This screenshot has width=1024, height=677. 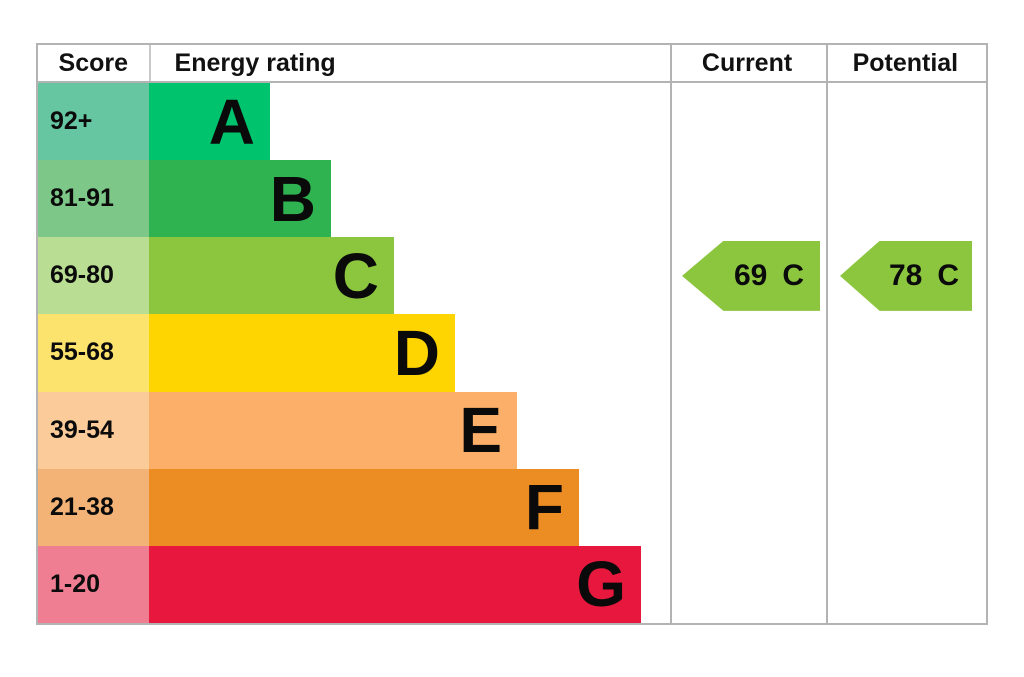 I want to click on current-column-header: Current, so click(x=747, y=62).